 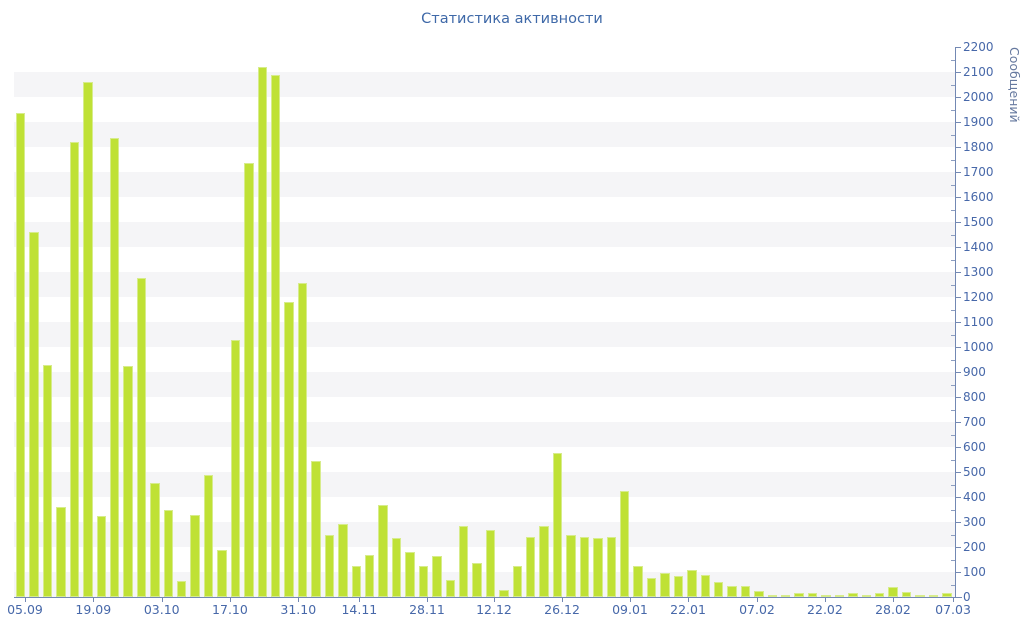 What do you see at coordinates (494, 609) in the screenshot?
I see `x-tick-label: 12.12` at bounding box center [494, 609].